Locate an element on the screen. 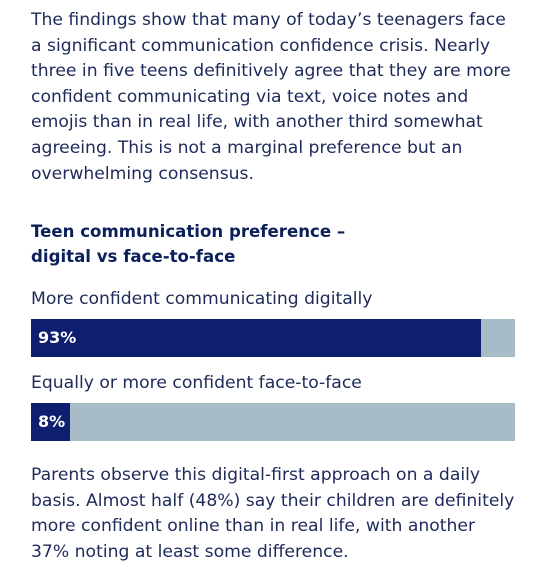 This screenshot has height=584, width=534. bar-label-face-to-face: Equally or more confident face-to-face is located at coordinates (196, 383).